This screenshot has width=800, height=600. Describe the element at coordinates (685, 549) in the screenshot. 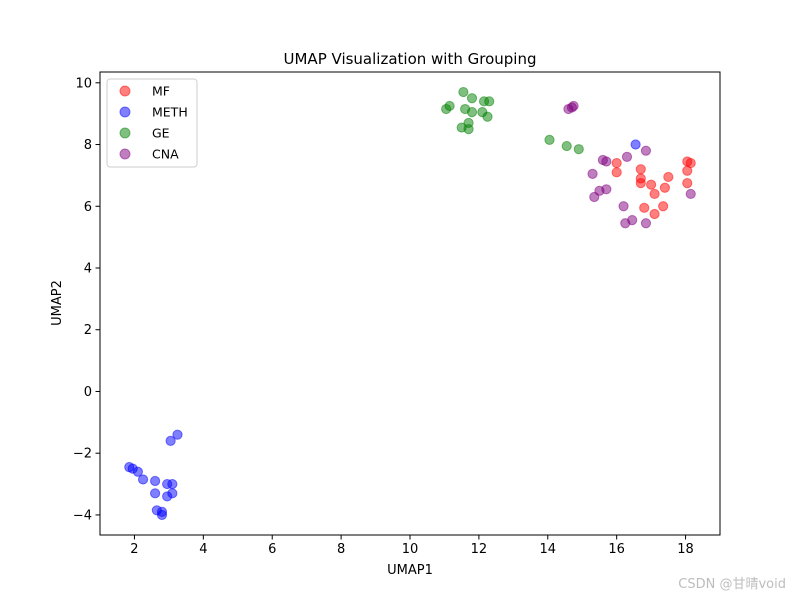

I see `x-tick-label: 18` at that location.